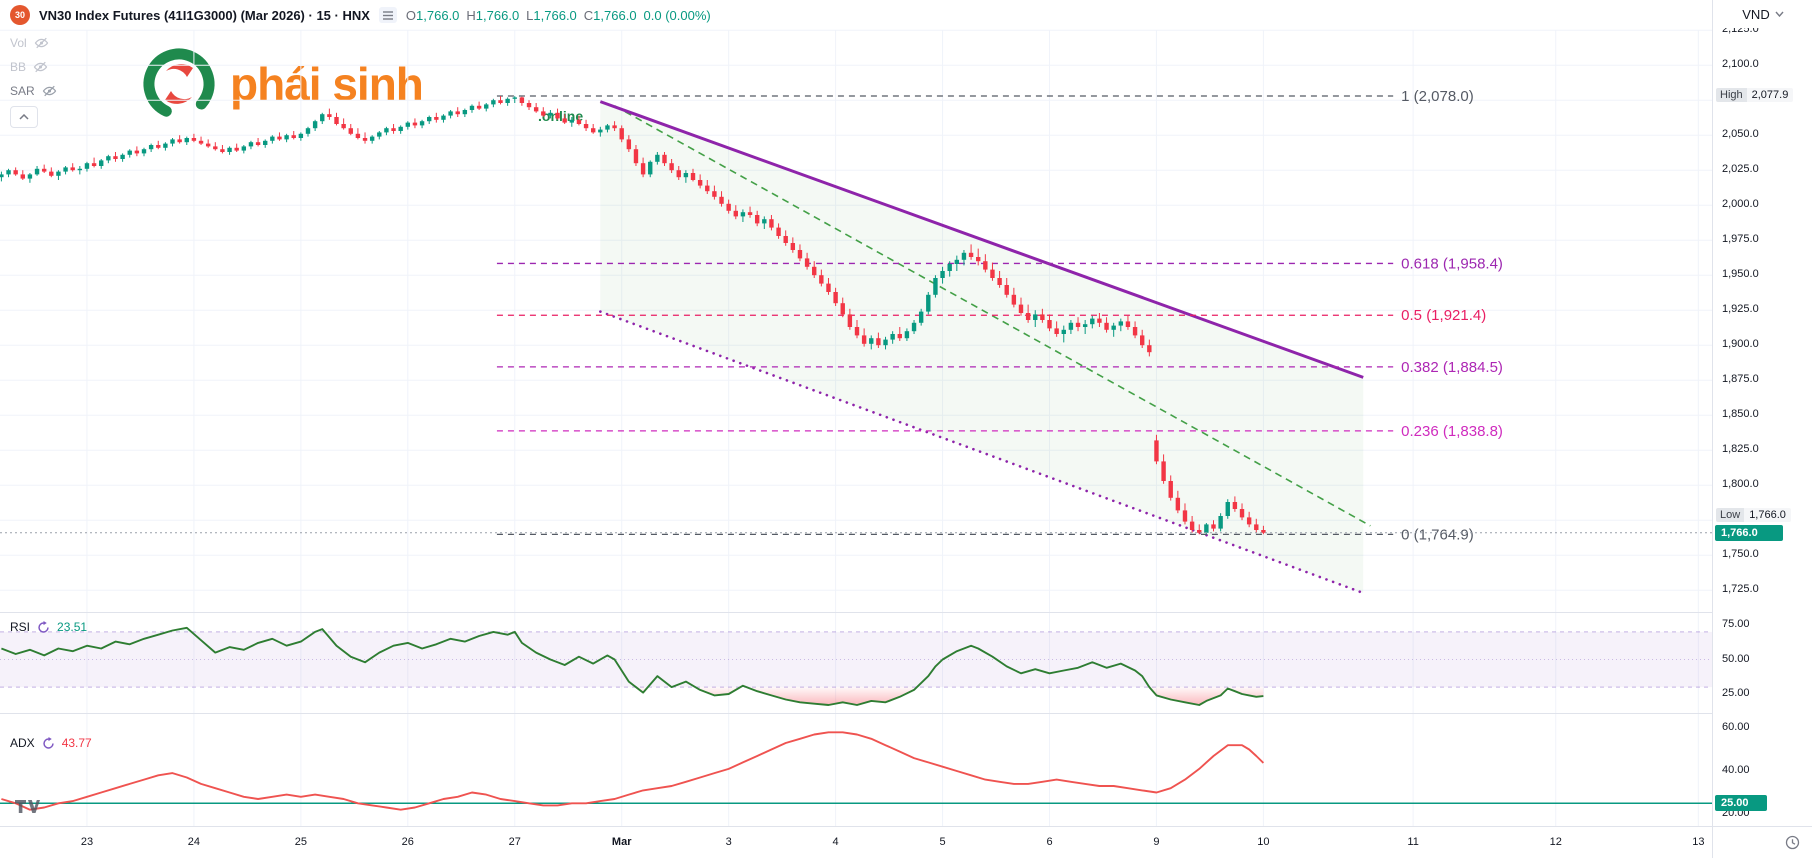  I want to click on open-label: O, so click(411, 15).